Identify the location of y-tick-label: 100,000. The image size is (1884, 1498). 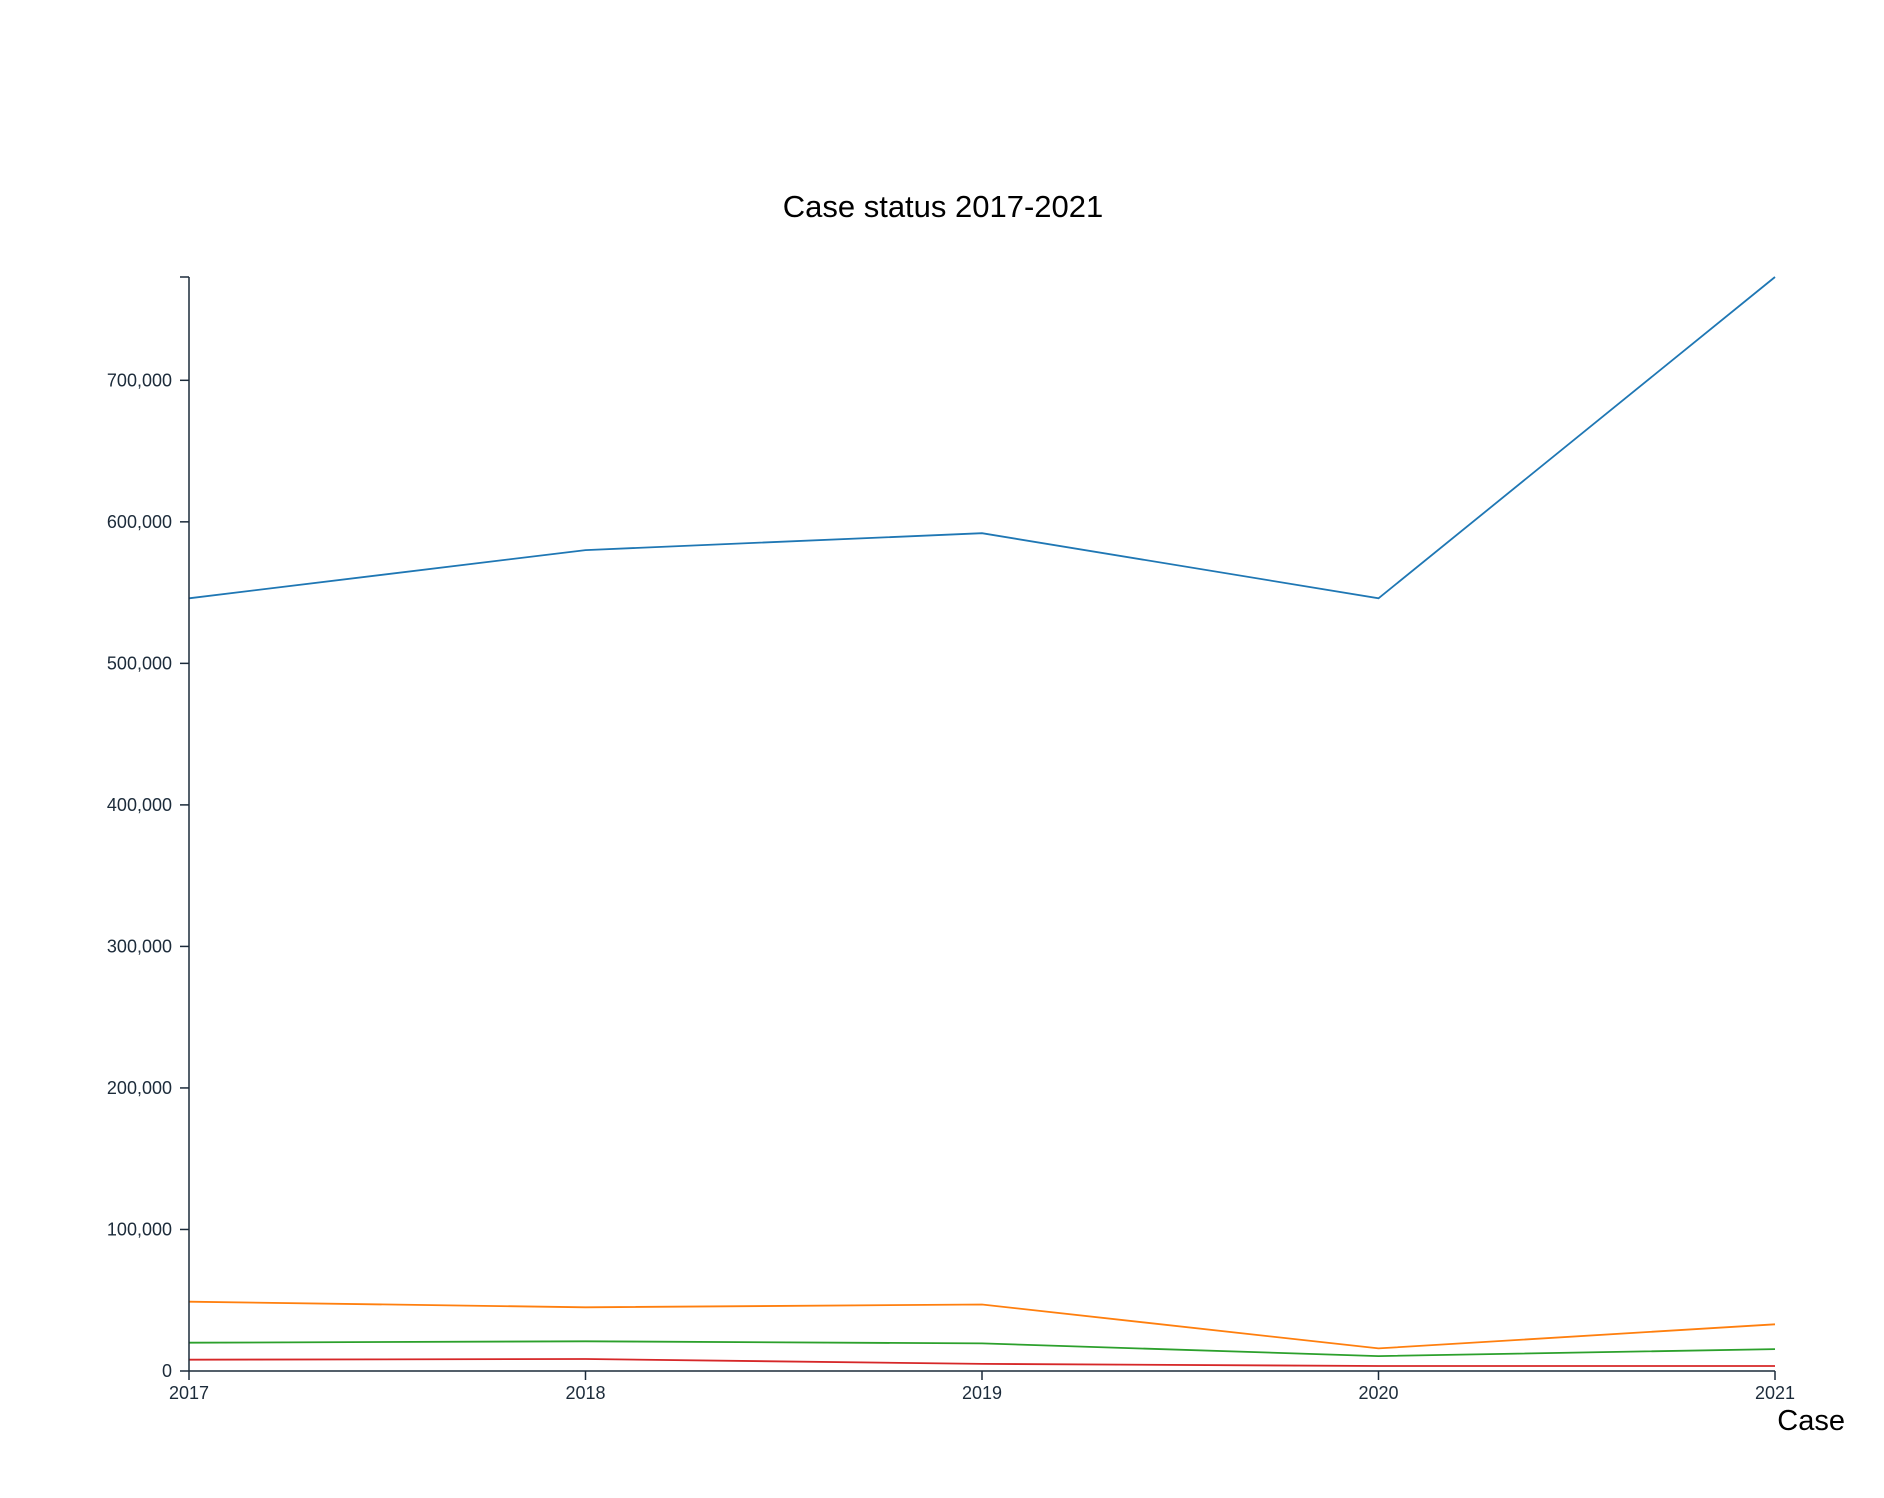
(139, 1229).